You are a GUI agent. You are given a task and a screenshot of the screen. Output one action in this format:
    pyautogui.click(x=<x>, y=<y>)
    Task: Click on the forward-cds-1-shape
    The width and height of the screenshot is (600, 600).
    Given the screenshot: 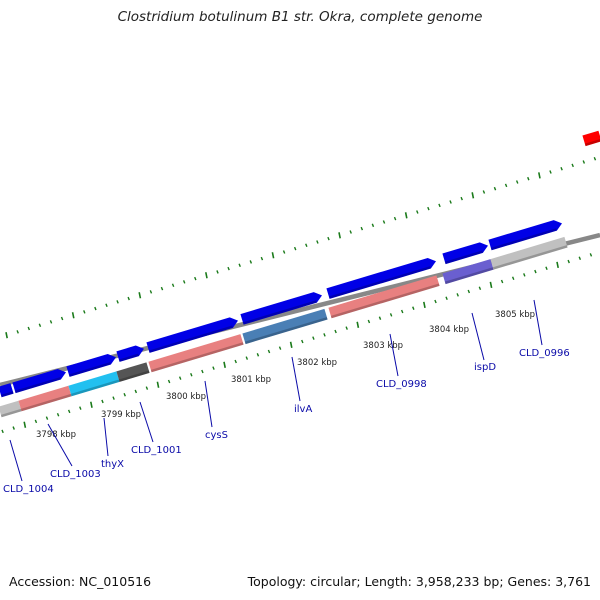 What is the action you would take?
    pyautogui.click(x=39, y=381)
    